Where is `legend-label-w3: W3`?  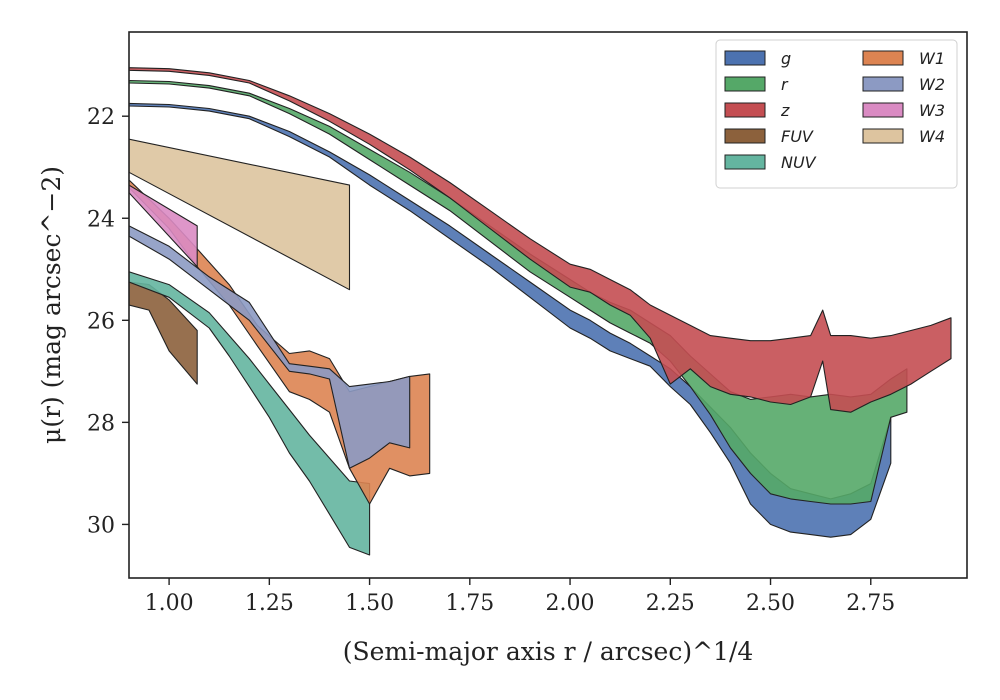
legend-label-w3: W3 is located at coordinates (932, 110).